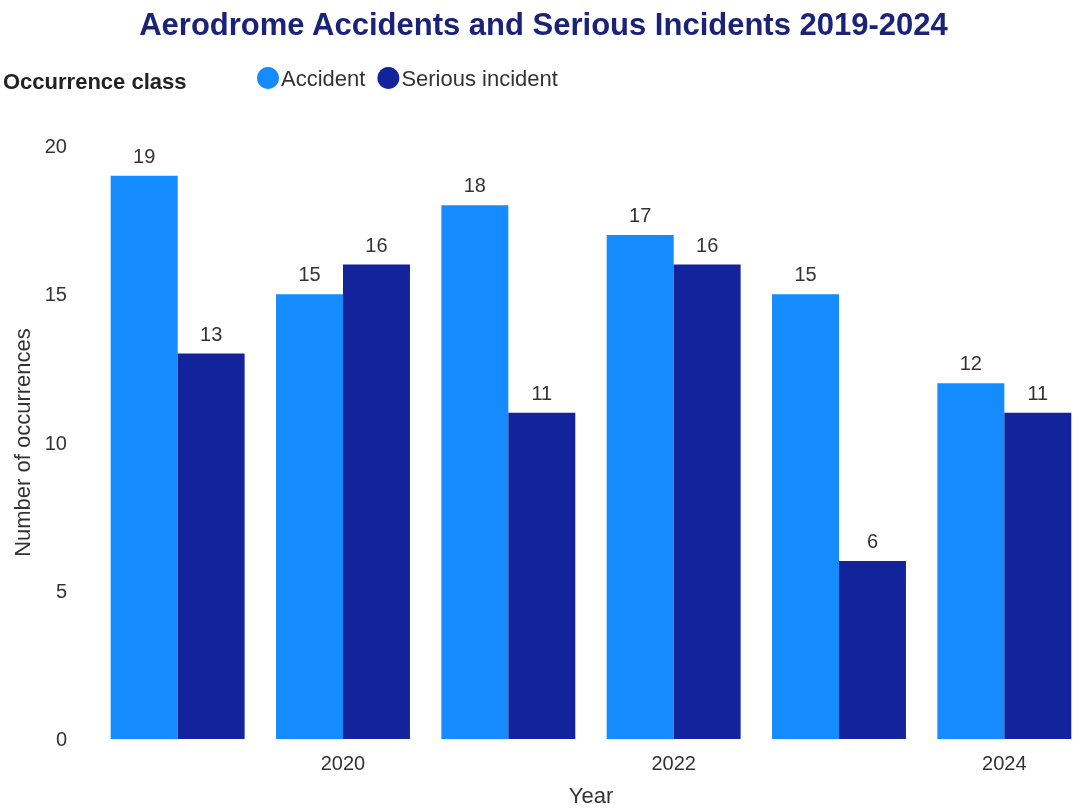  I want to click on x-tick-label: 2020, so click(343, 763).